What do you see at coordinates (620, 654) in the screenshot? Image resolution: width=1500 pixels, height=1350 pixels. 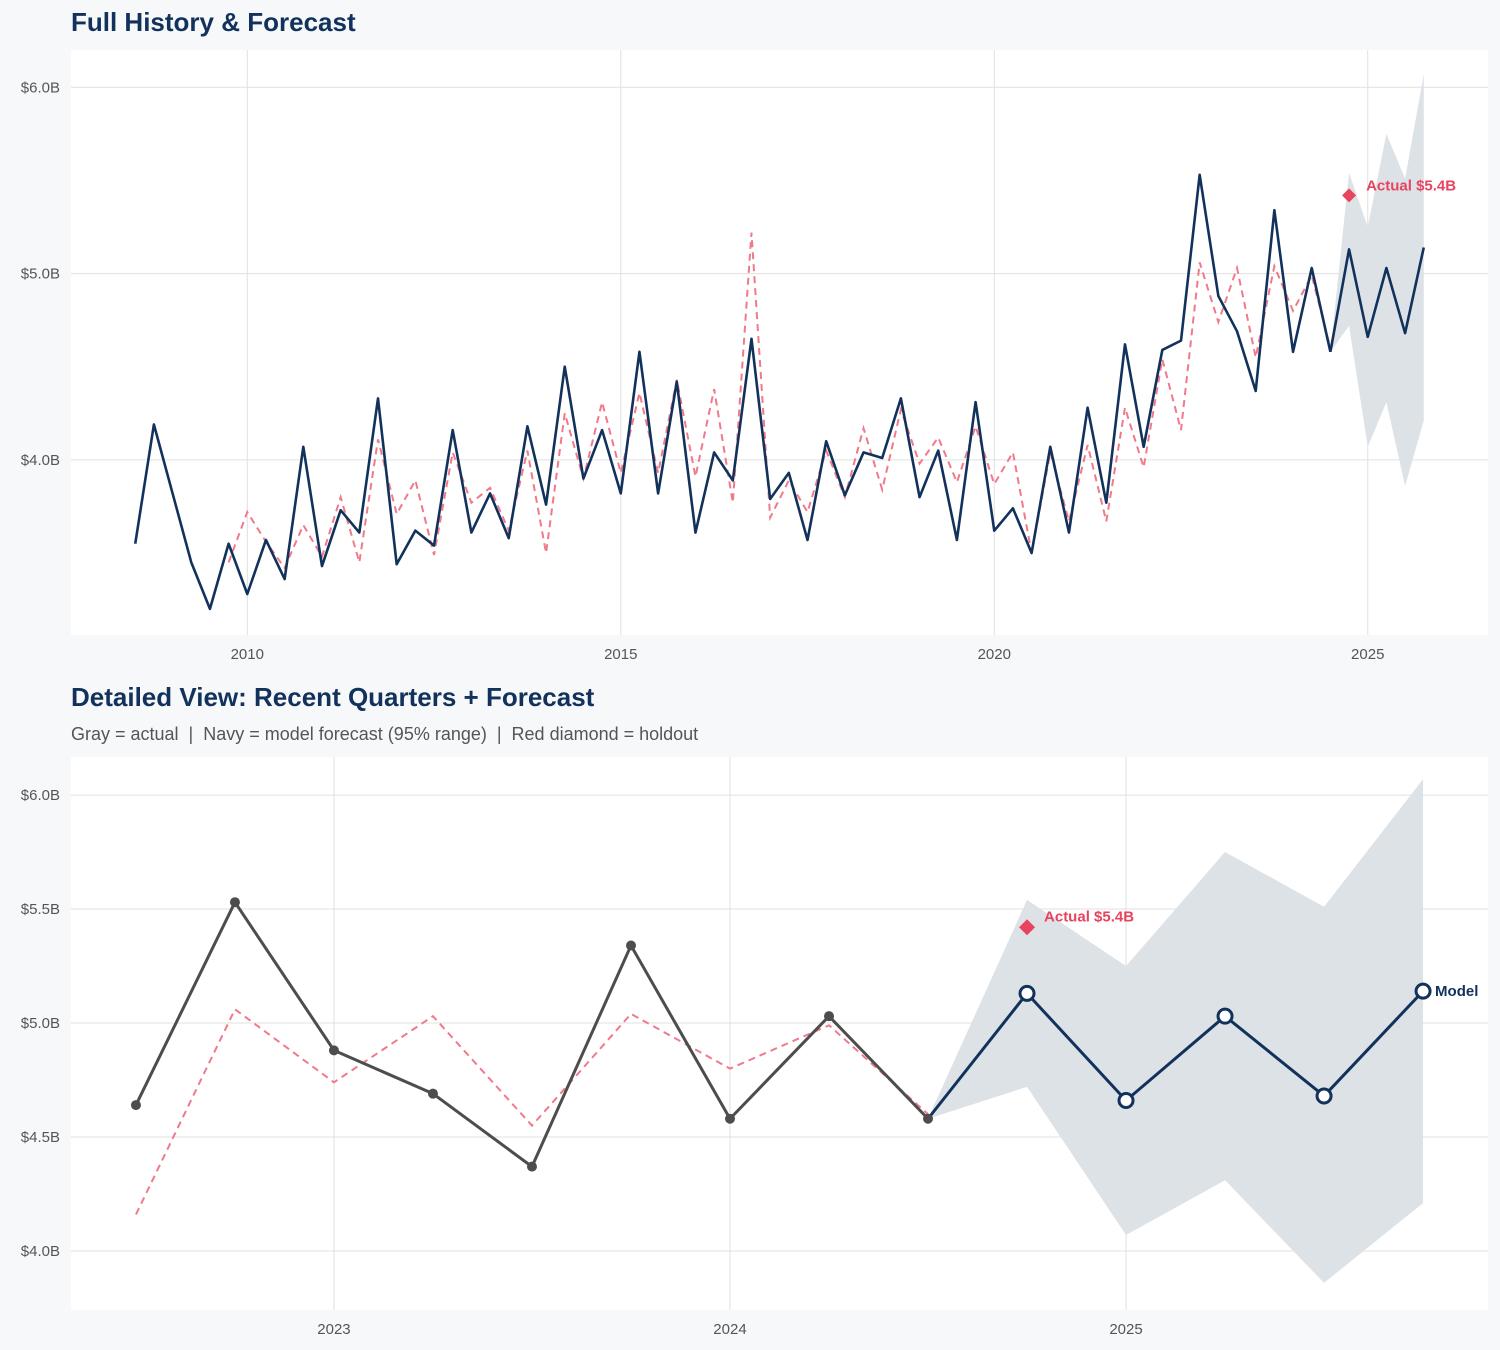 I see `x-tick-label: 2015` at bounding box center [620, 654].